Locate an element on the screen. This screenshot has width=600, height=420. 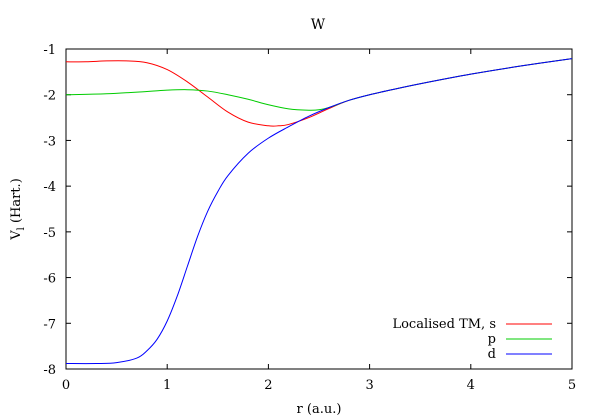
x-tick-label: 0 is located at coordinates (66, 385).